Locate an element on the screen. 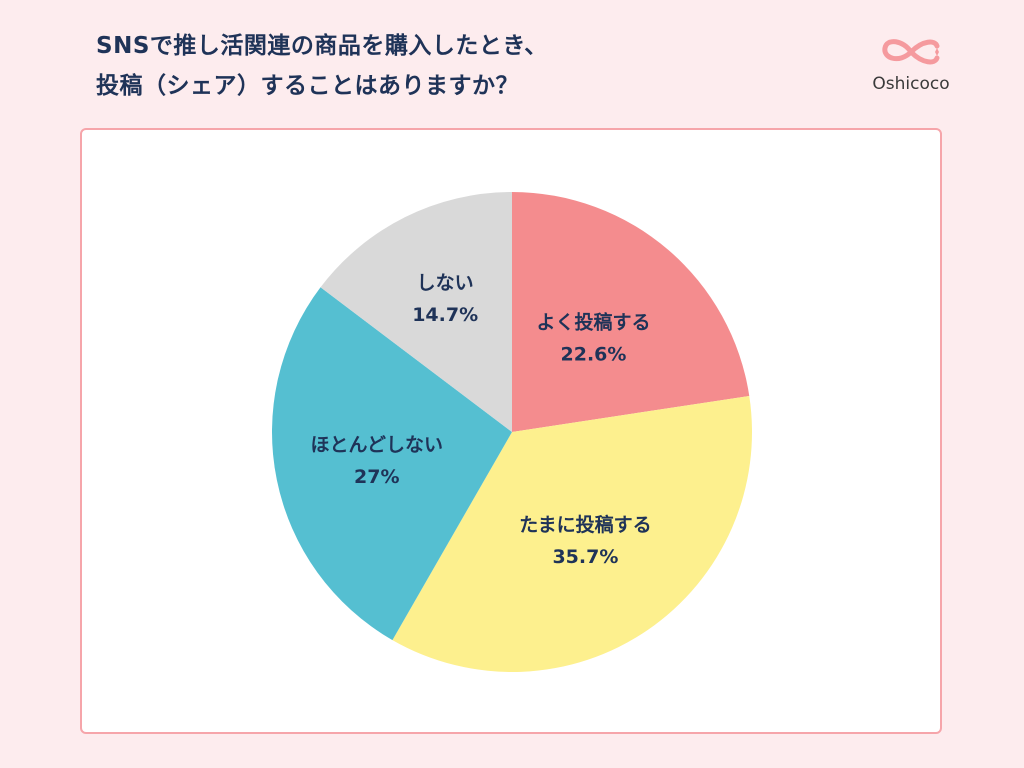  slice-category-label-0: よく投稿する is located at coordinates (593, 322).